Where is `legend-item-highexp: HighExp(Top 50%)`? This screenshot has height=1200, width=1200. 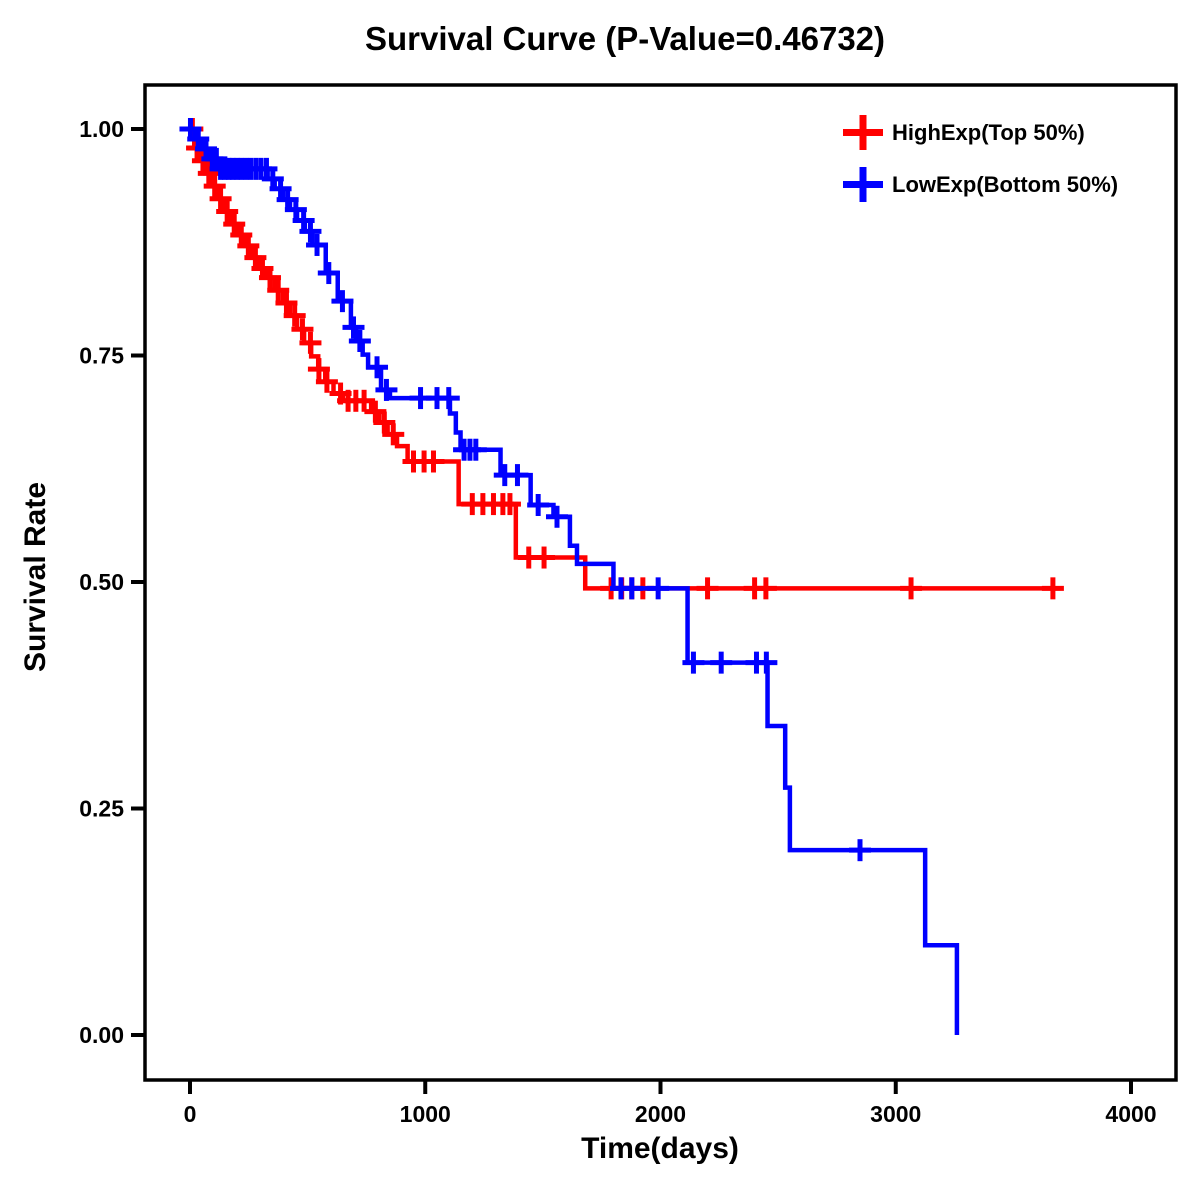 legend-item-highexp: HighExp(Top 50%) is located at coordinates (979, 132).